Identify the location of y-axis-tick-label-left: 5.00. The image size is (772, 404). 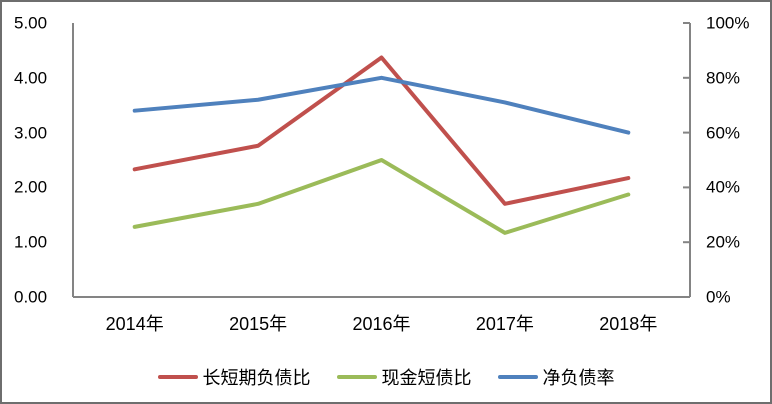
(31, 23).